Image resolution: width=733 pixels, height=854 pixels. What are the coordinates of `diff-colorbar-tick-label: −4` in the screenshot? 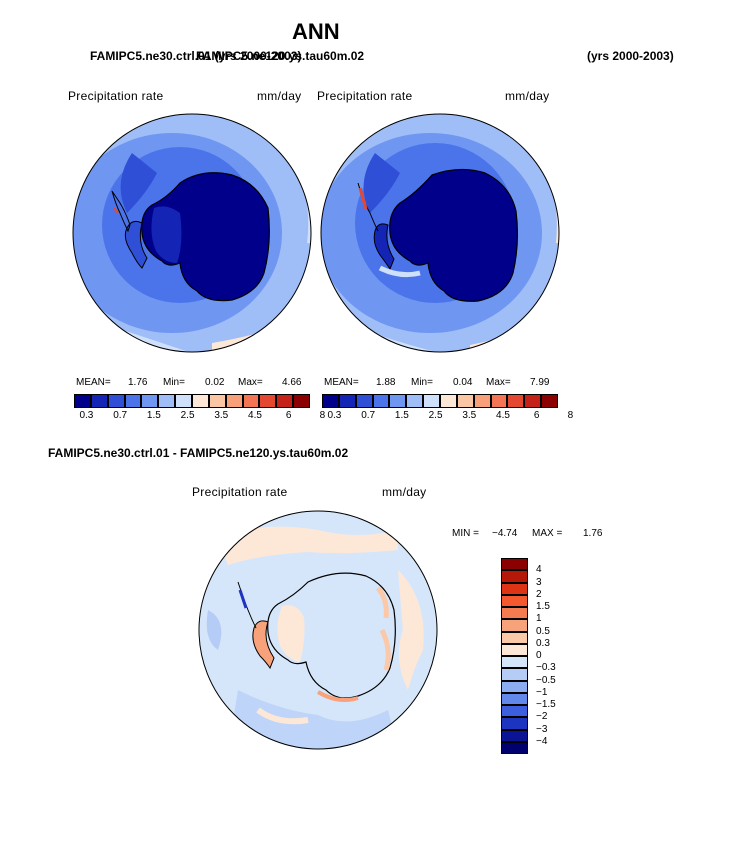 It's located at (542, 741).